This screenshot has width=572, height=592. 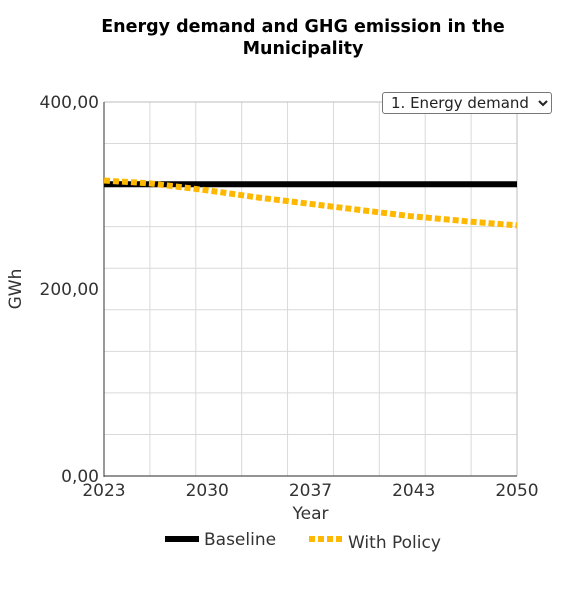 What do you see at coordinates (310, 491) in the screenshot?
I see `x-tick-label: 2037` at bounding box center [310, 491].